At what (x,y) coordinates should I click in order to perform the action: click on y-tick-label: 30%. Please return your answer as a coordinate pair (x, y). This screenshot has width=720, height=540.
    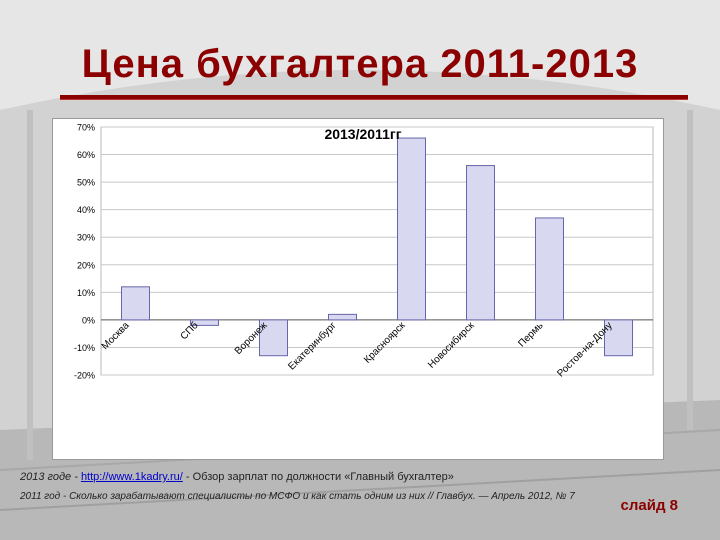
    Looking at the image, I should click on (86, 238).